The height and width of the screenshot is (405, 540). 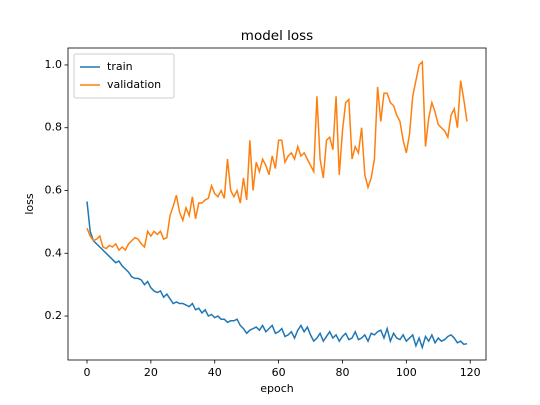 What do you see at coordinates (54, 315) in the screenshot?
I see `y-tick-label: 0.2` at bounding box center [54, 315].